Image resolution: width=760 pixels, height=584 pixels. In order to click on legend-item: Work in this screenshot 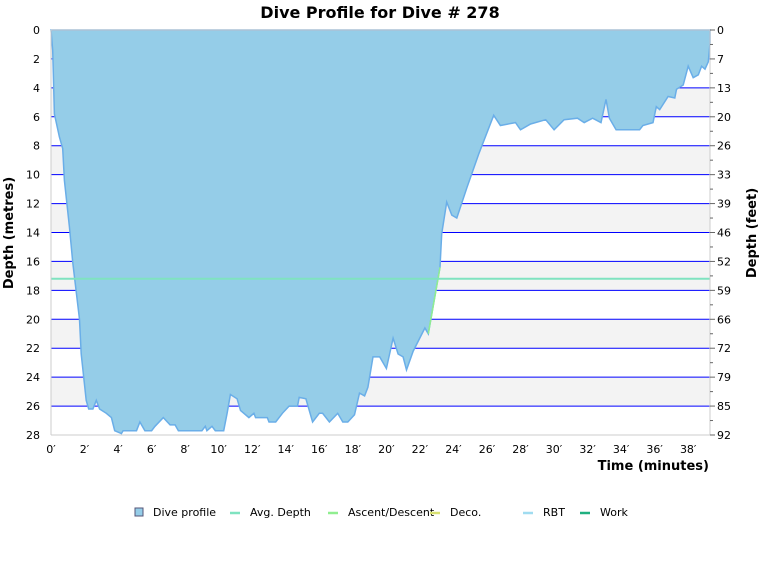, I will do `click(604, 512)`.